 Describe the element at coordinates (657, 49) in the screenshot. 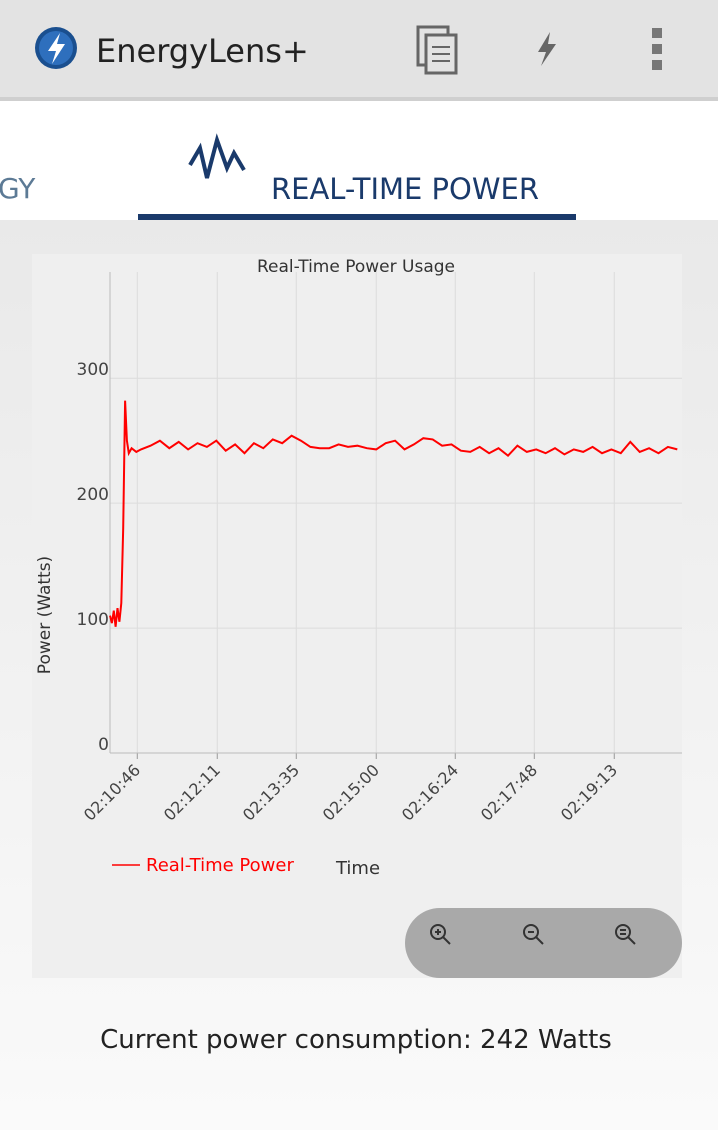

I see `overflow-menu` at that location.